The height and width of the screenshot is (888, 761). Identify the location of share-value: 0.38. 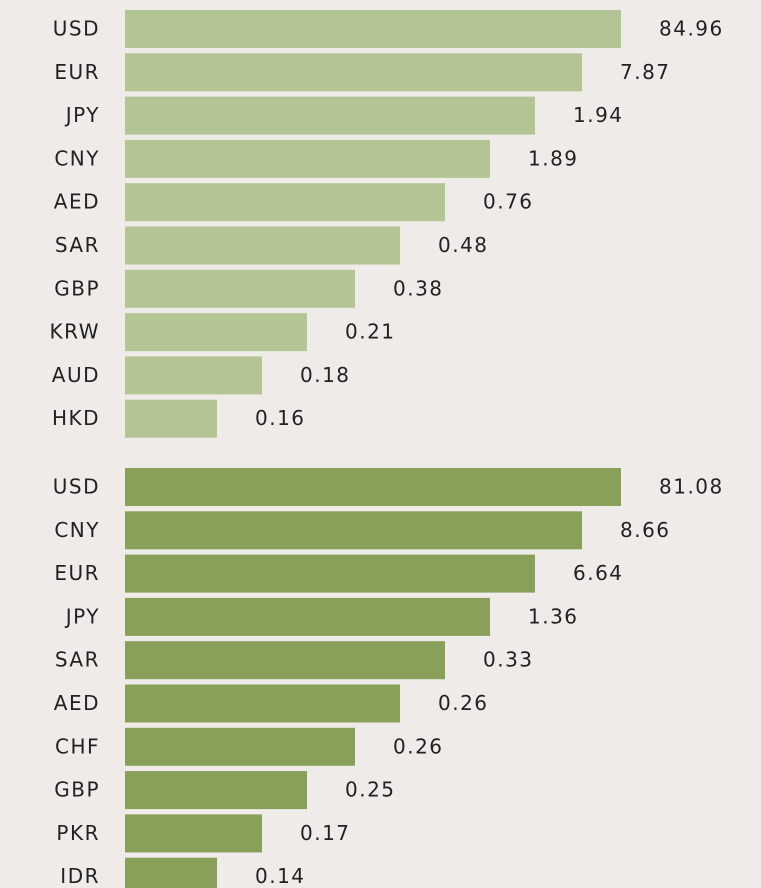
(418, 288).